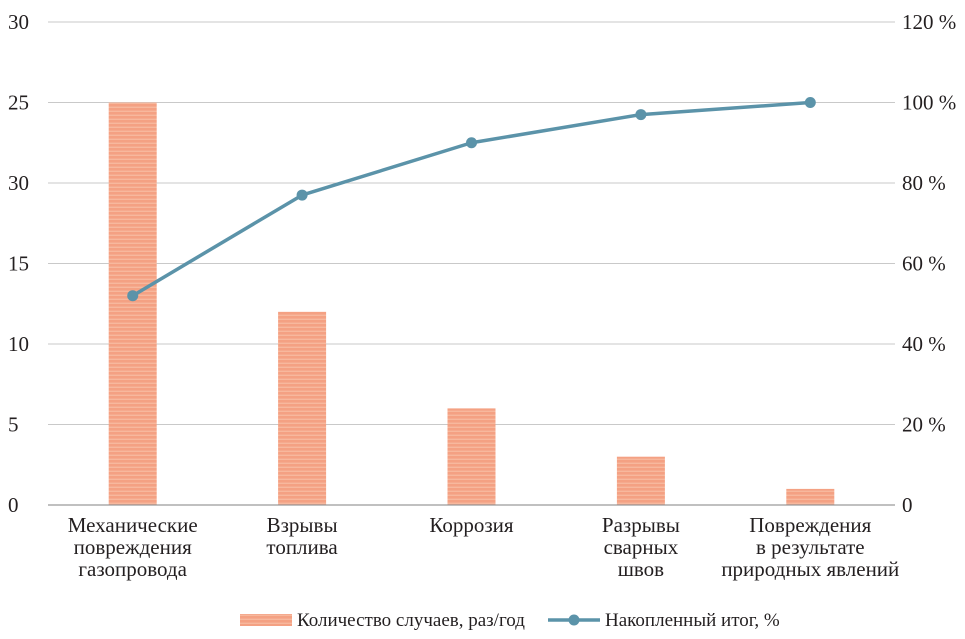 This screenshot has height=639, width=965. Describe the element at coordinates (133, 525) in the screenshot. I see `category-label-line: Механические` at that location.